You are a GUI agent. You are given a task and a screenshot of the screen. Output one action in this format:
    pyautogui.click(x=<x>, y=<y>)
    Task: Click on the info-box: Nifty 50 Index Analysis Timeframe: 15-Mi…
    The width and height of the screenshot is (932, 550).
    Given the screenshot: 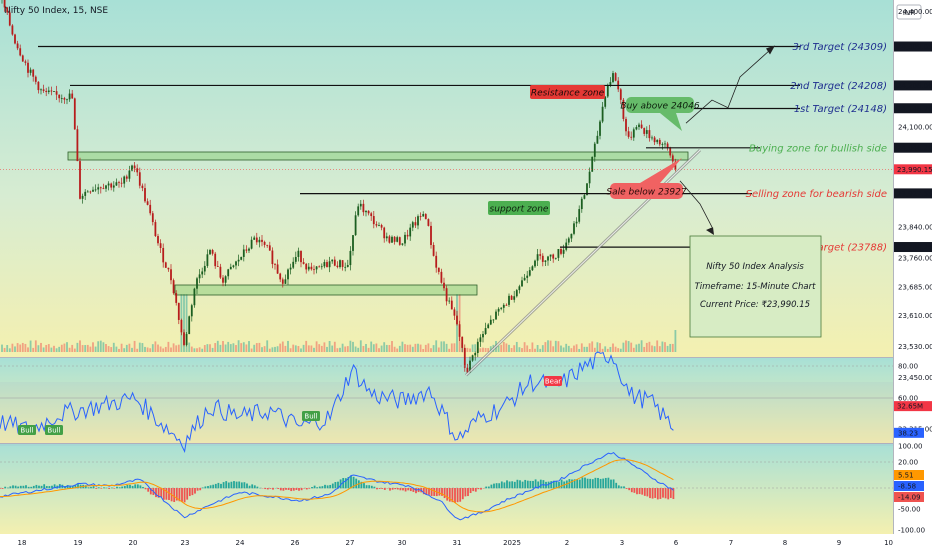 What is the action you would take?
    pyautogui.click(x=755, y=286)
    